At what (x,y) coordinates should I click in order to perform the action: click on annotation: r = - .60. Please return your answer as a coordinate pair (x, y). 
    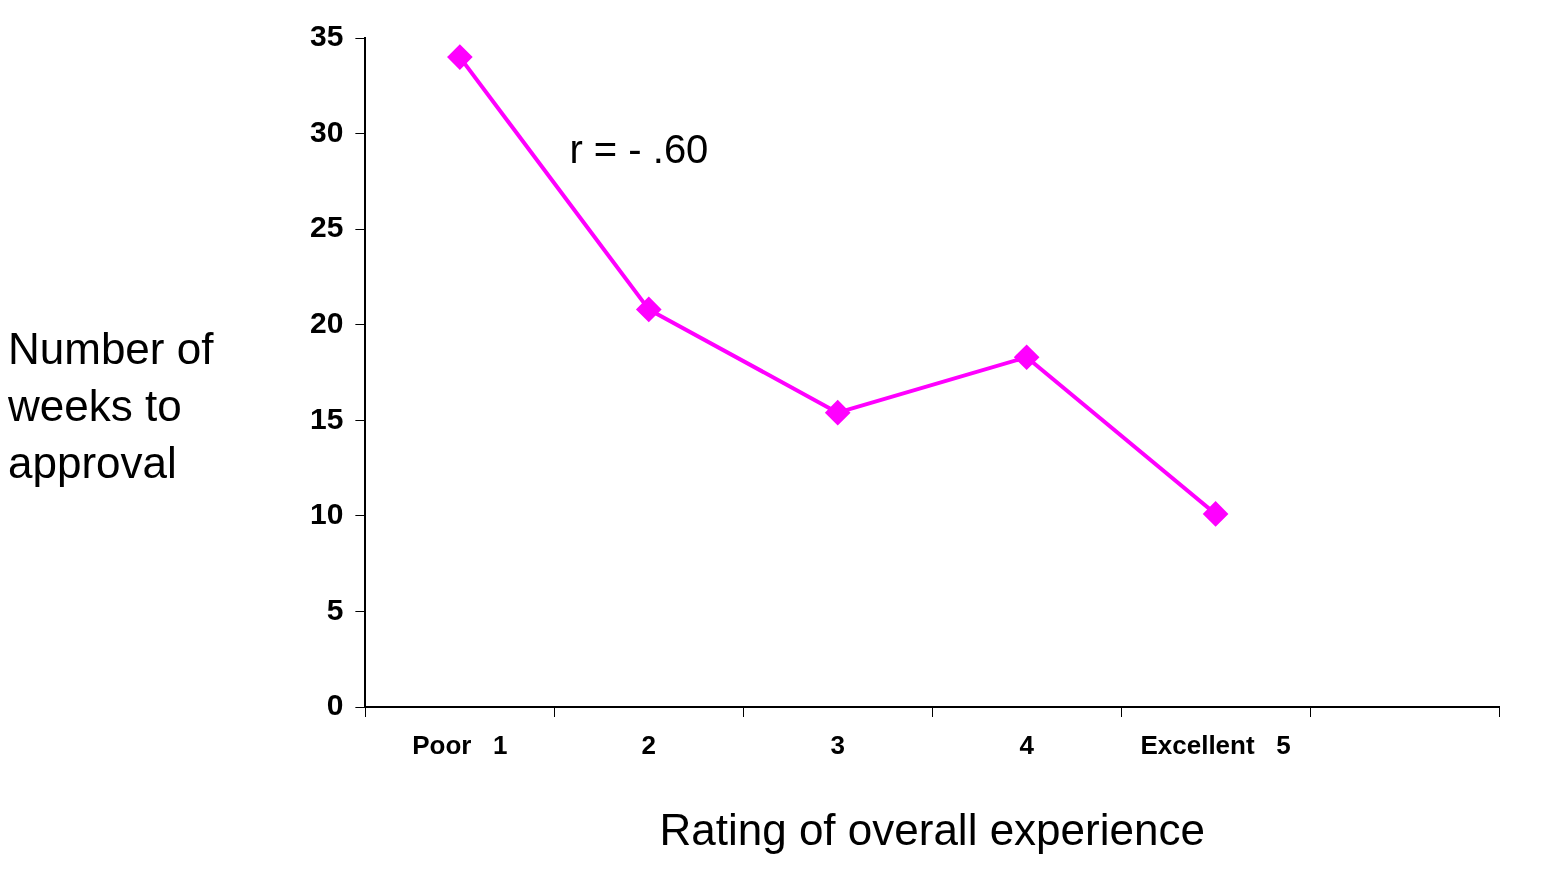
    Looking at the image, I should click on (639, 148).